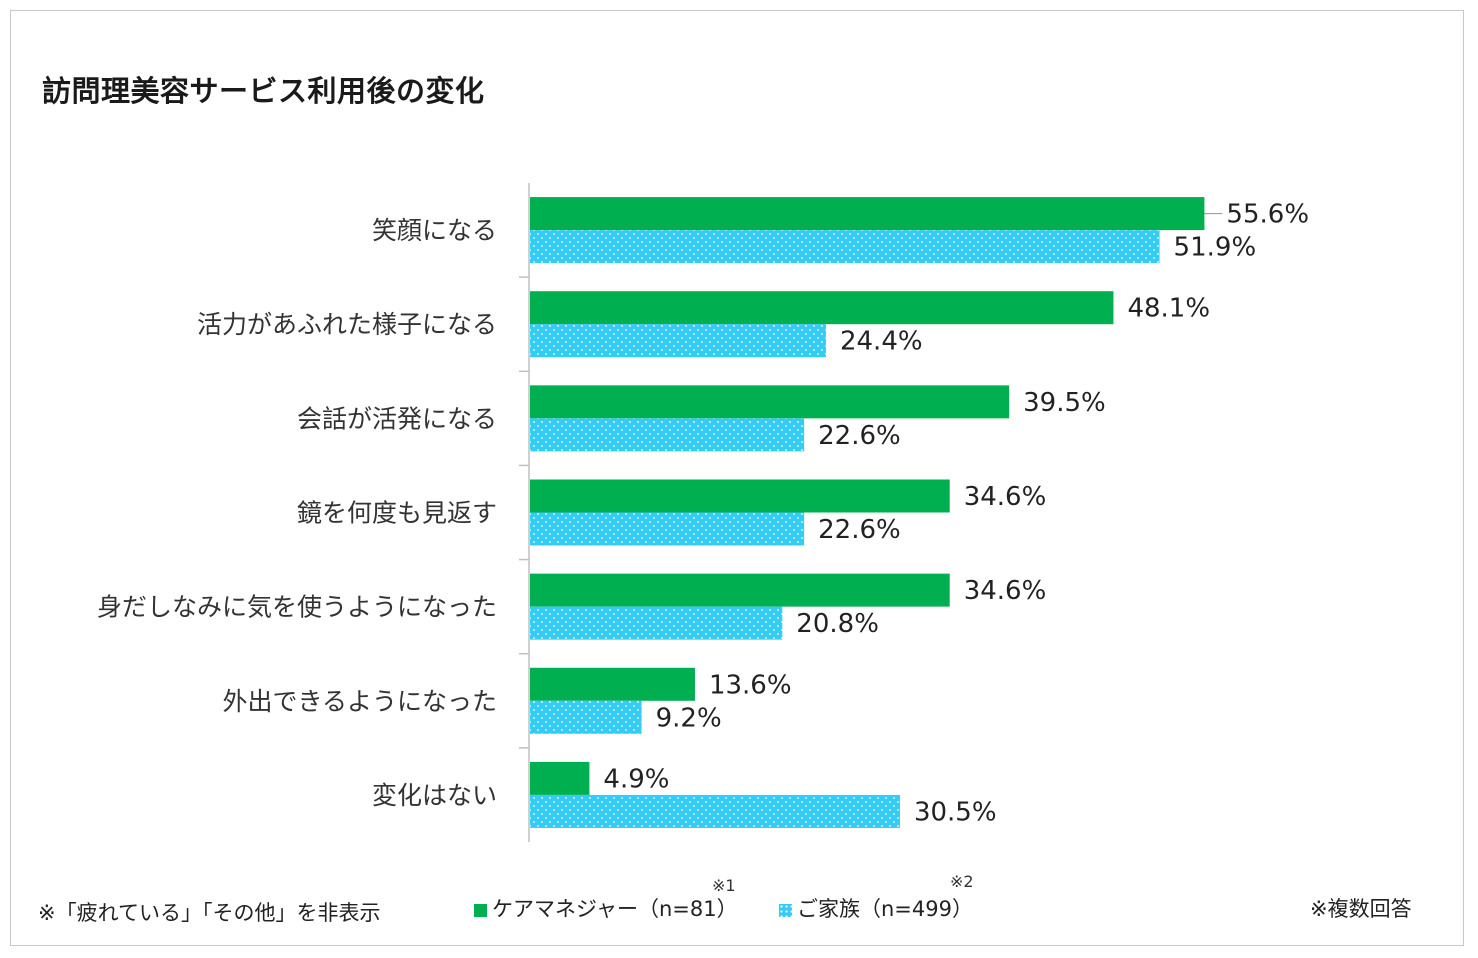 Image resolution: width=1478 pixels, height=958 pixels. Describe the element at coordinates (1215, 248) in the screenshot. I see `data-label-family: 51.9%` at that location.